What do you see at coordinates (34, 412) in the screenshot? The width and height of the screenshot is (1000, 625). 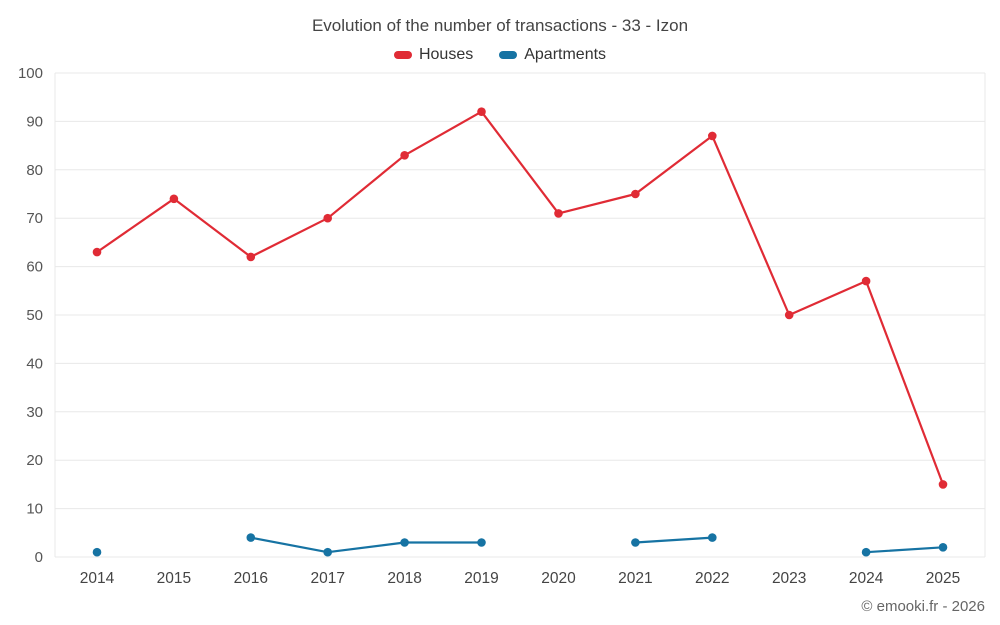 I see `y-tick-label: 30` at bounding box center [34, 412].